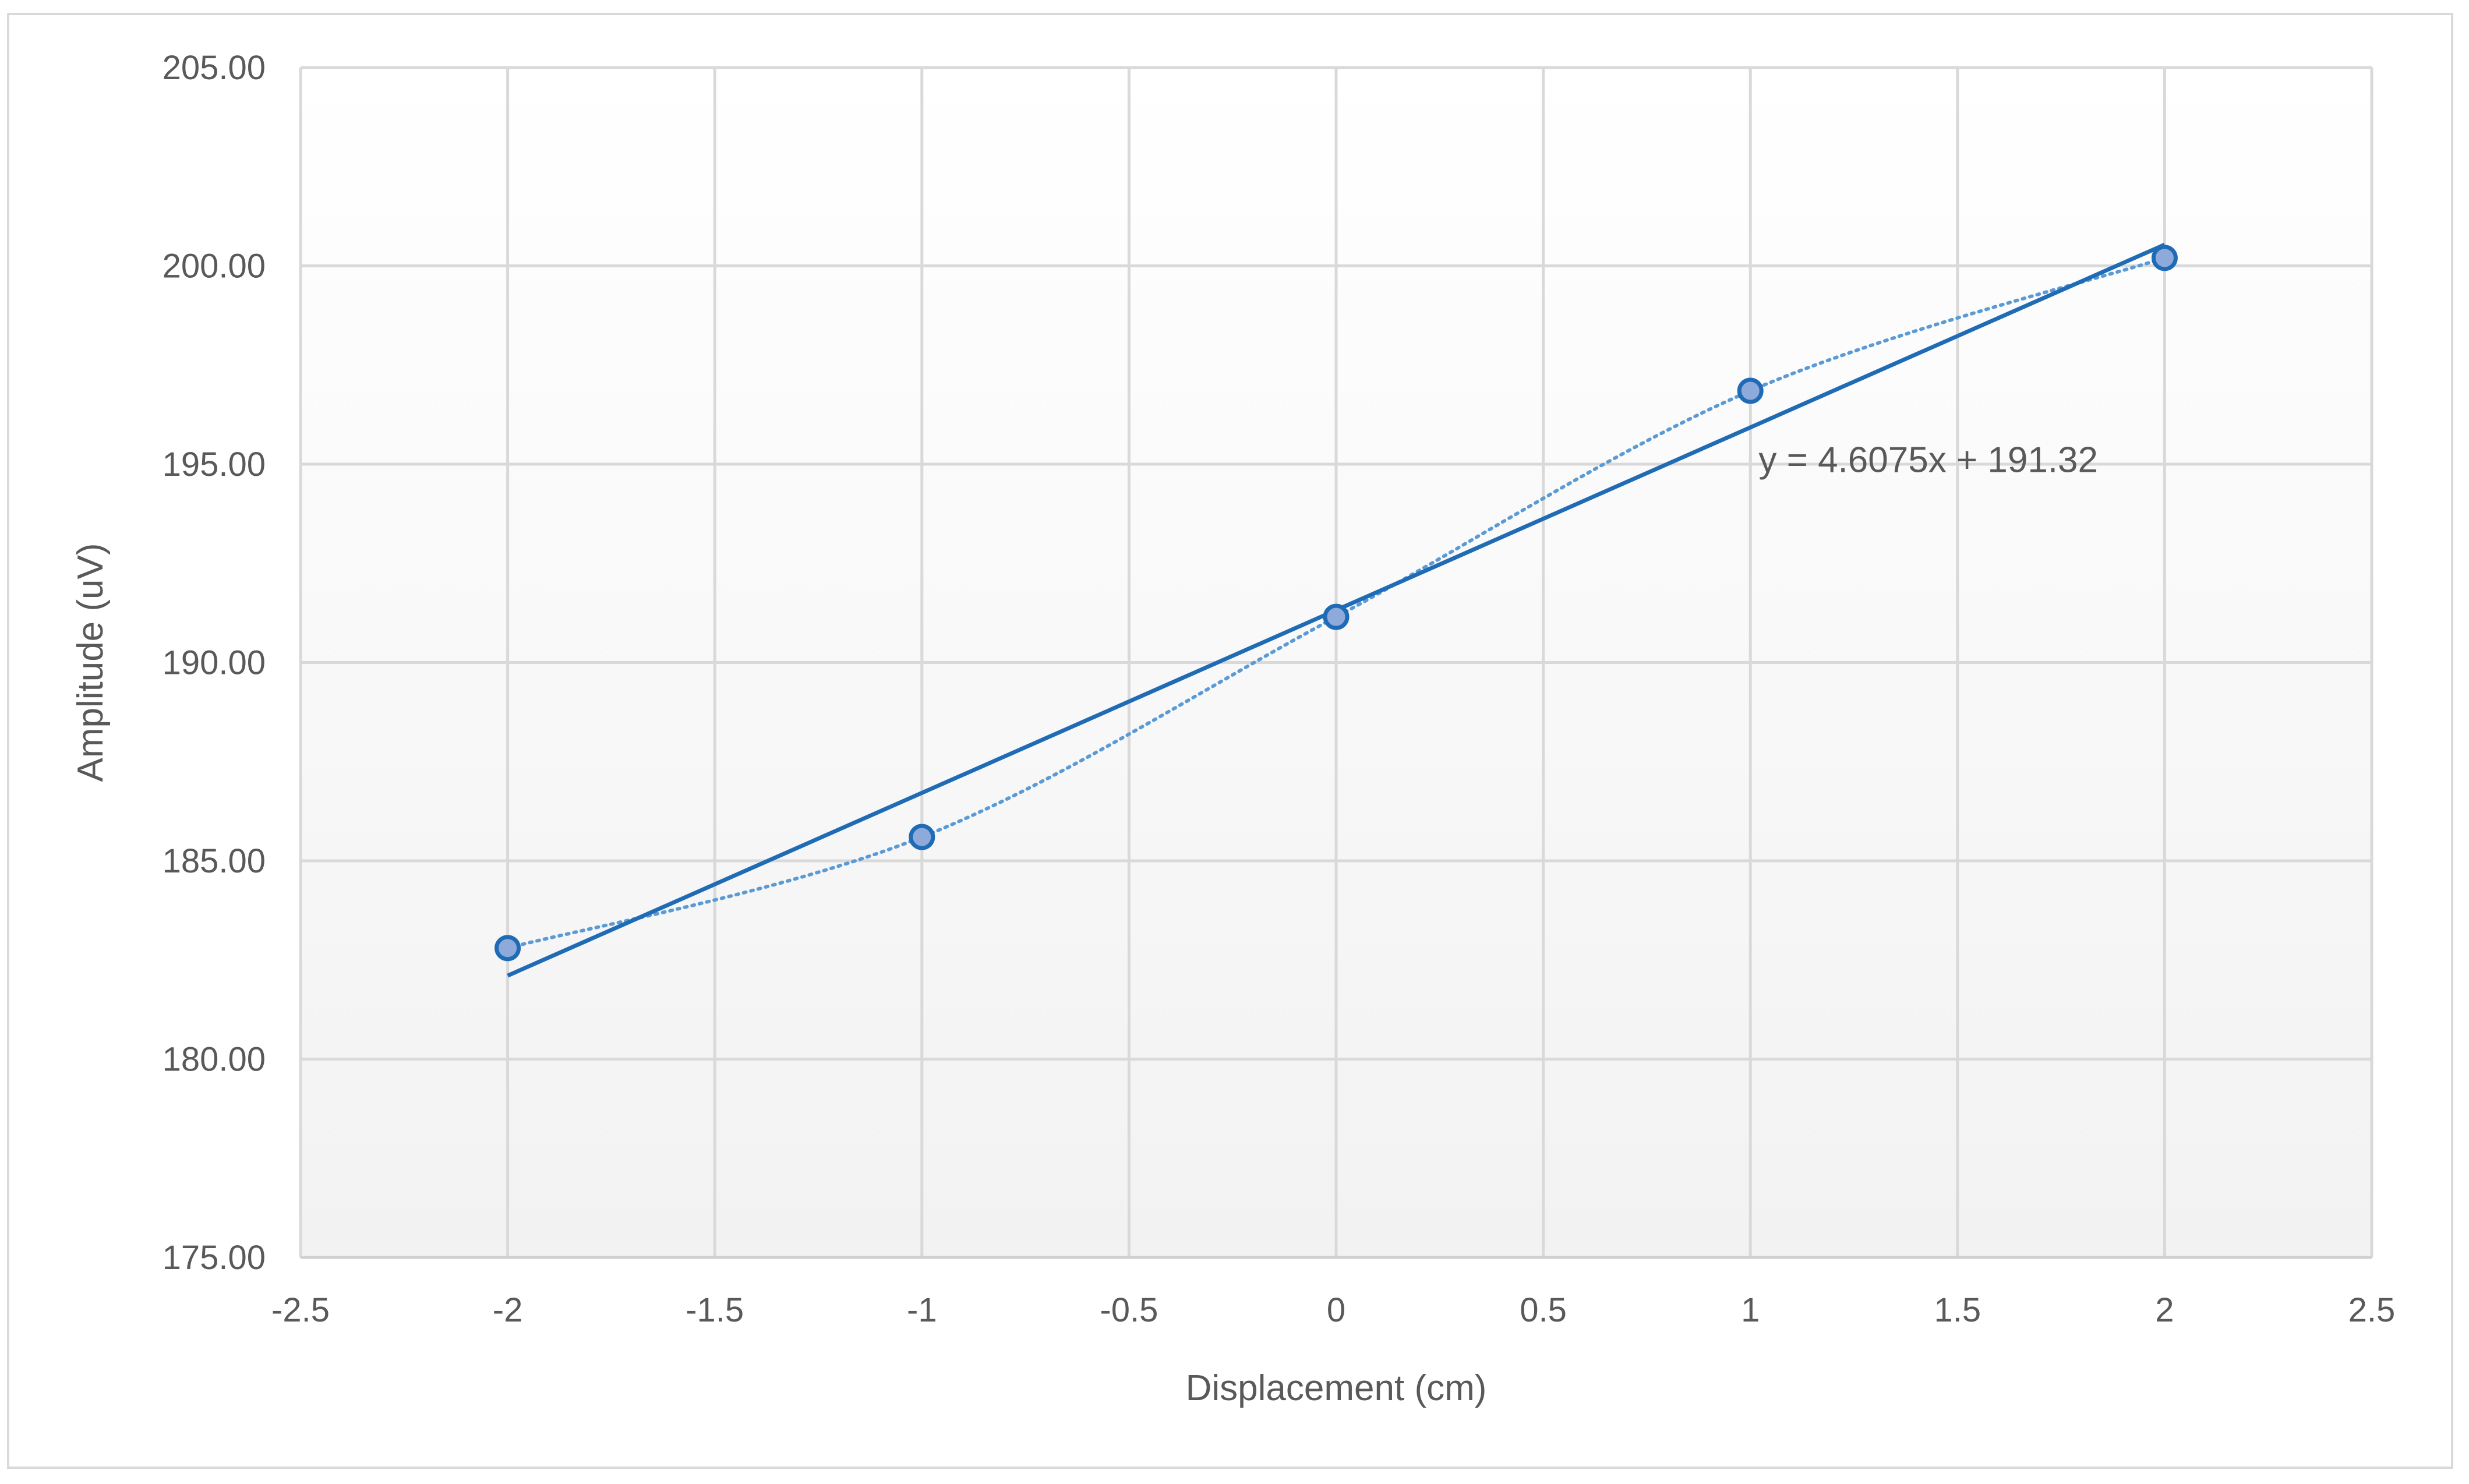 This screenshot has height=1484, width=2469. Describe the element at coordinates (2164, 1310) in the screenshot. I see `x-tick-label: 2` at that location.